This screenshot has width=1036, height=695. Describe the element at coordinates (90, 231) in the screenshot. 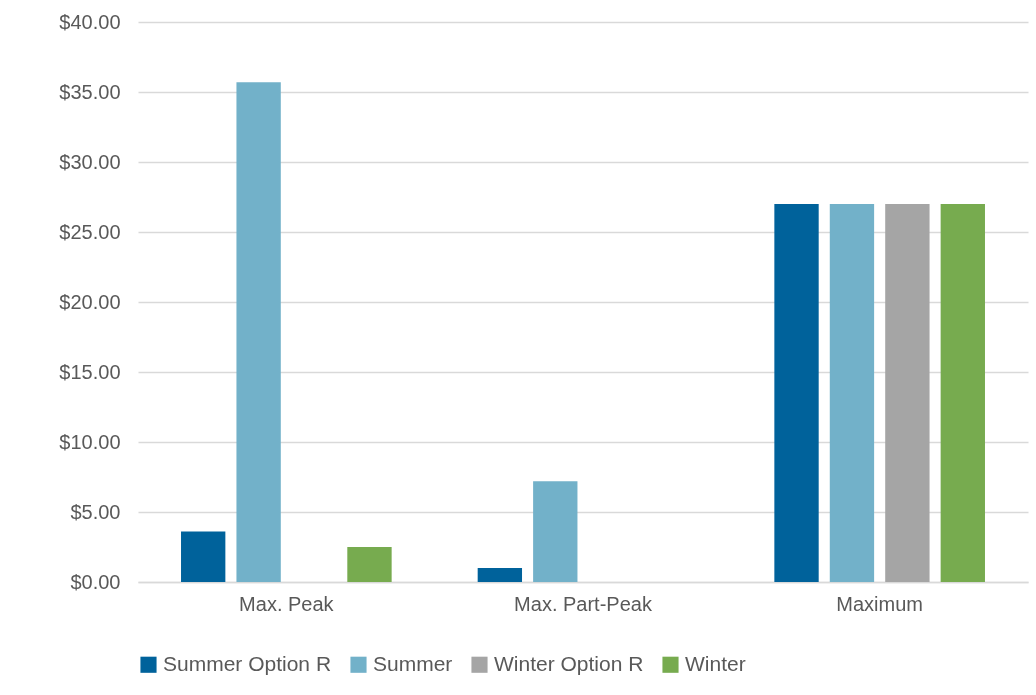

I see `y-tick-label: $25.00` at that location.